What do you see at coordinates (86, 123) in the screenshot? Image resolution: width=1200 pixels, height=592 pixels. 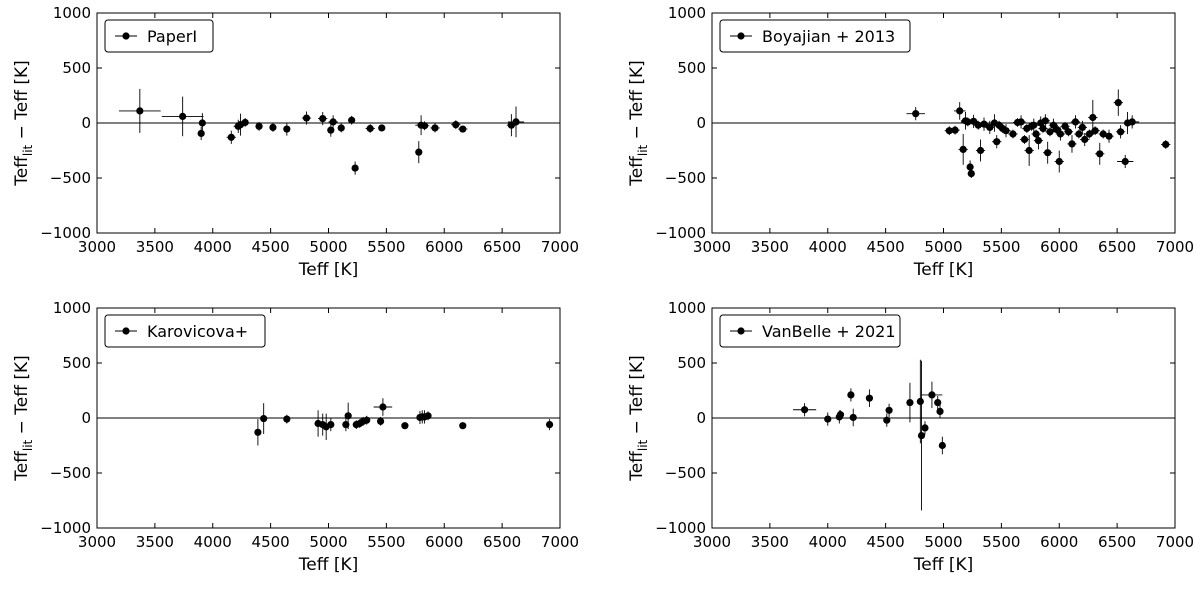 I see `y-tick-label: 0` at bounding box center [86, 123].